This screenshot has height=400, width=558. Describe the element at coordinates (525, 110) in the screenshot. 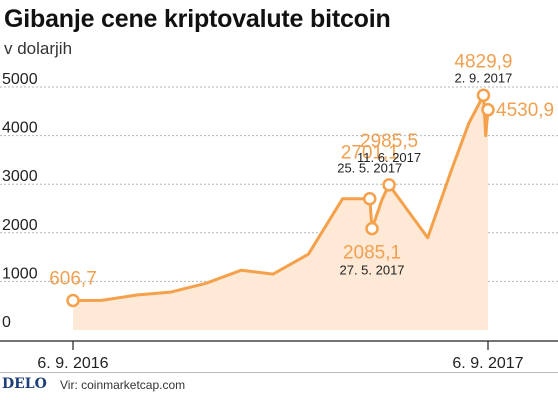

I see `annotation-value: 4530,9` at that location.